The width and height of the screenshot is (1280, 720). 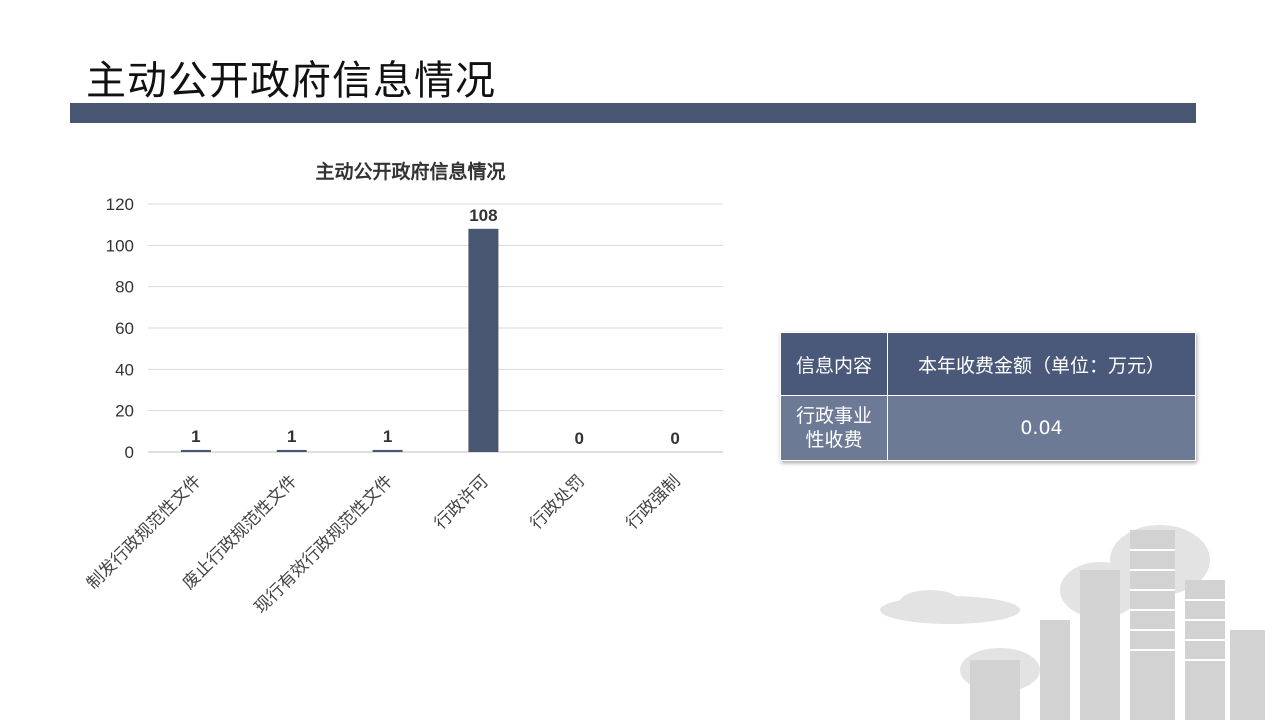 I want to click on city-skyline-decoration, so click(x=1072, y=622).